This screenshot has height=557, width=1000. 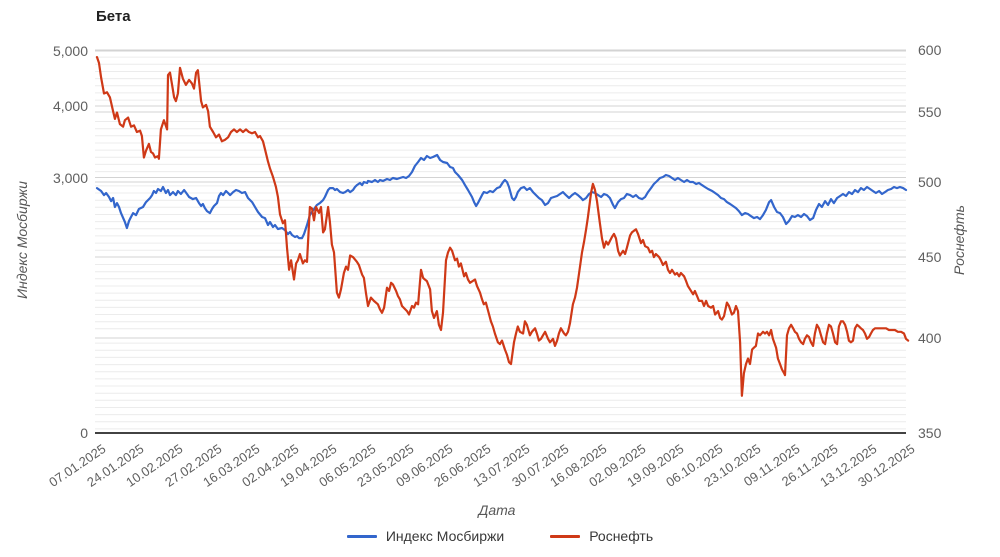 I want to click on legend: Индекс Мосбиржи Роснефть, so click(x=500, y=536).